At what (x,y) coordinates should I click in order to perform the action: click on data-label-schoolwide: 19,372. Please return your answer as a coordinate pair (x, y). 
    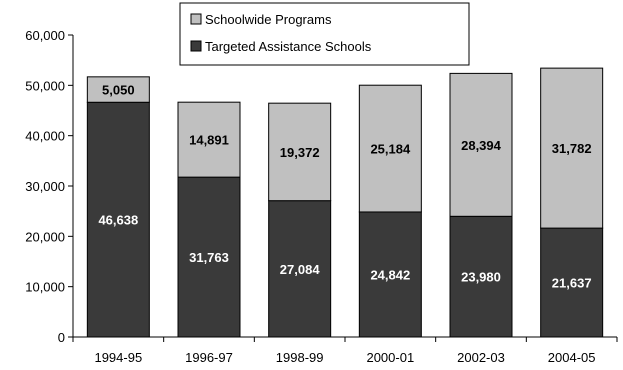
    Looking at the image, I should click on (300, 152).